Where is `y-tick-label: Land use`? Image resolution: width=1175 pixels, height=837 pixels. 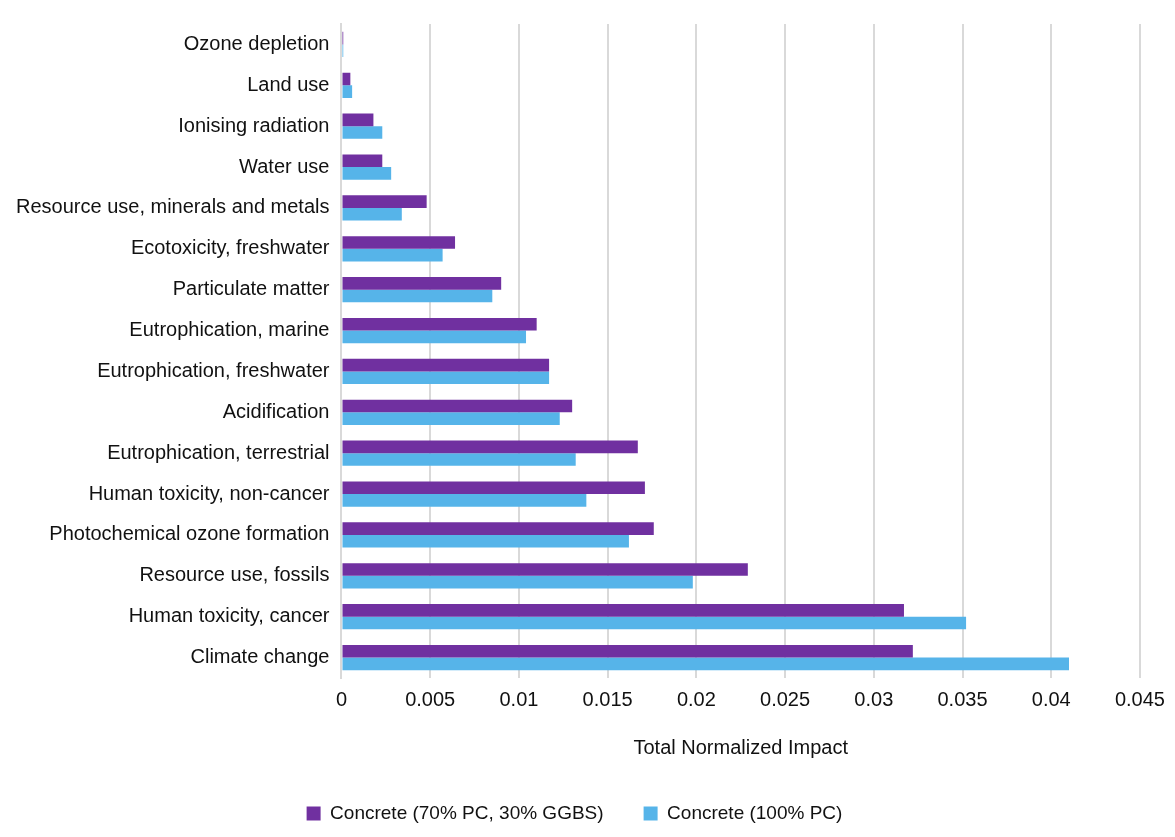
y-tick-label: Land use is located at coordinates (288, 83).